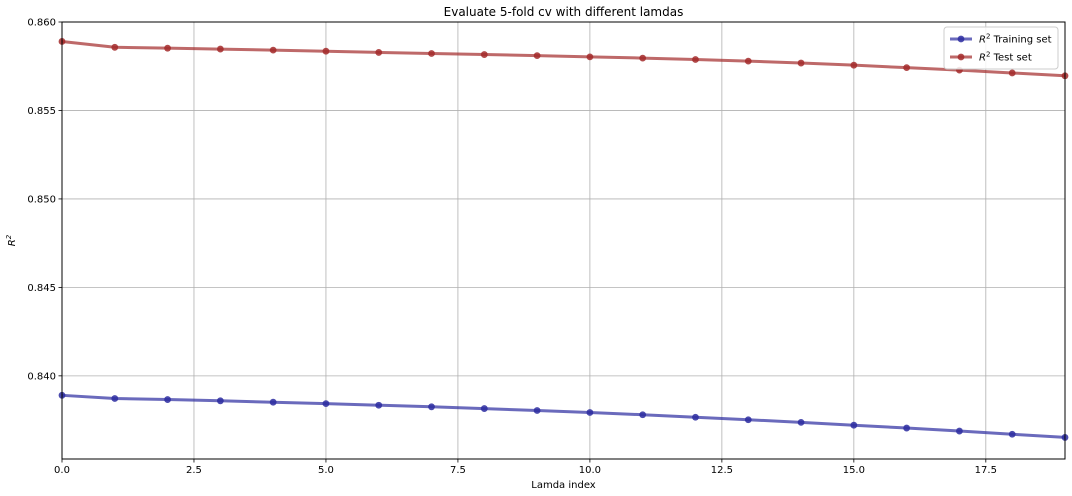  Describe the element at coordinates (1015, 39) in the screenshot. I see `legend-label: R2 Training set` at that location.